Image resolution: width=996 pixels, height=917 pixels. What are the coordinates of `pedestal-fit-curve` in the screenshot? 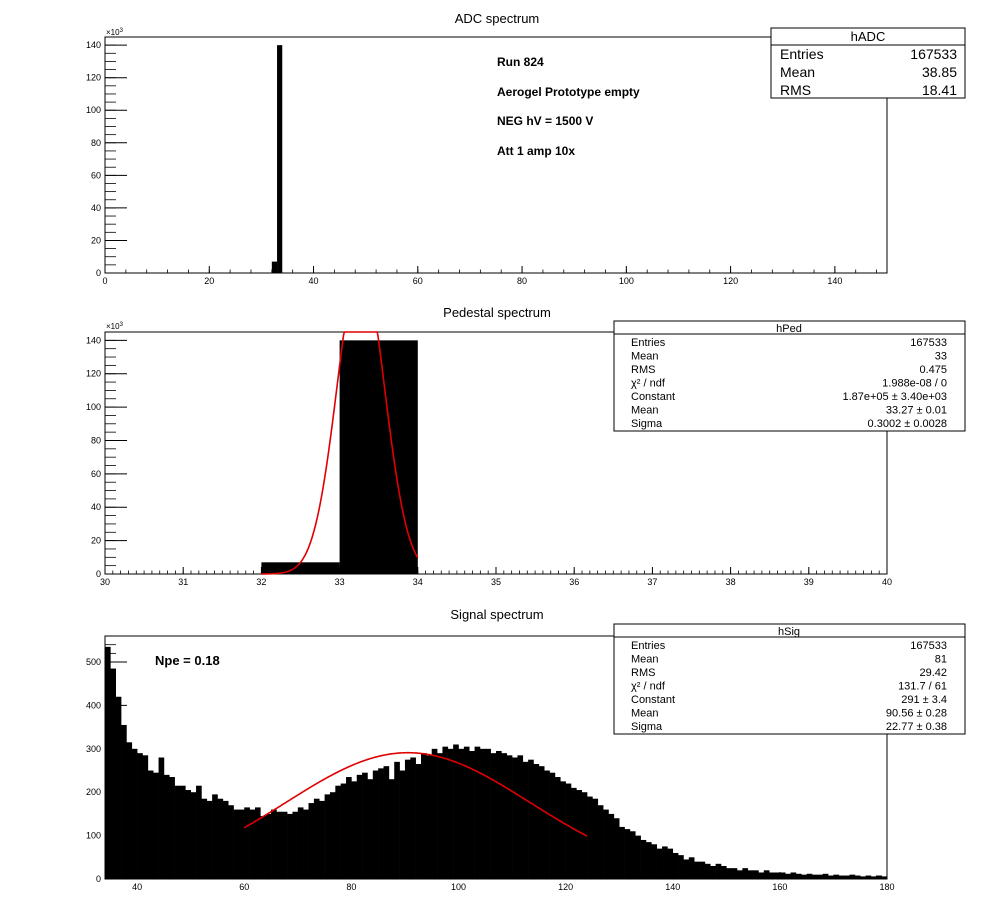 It's located at (340, 453).